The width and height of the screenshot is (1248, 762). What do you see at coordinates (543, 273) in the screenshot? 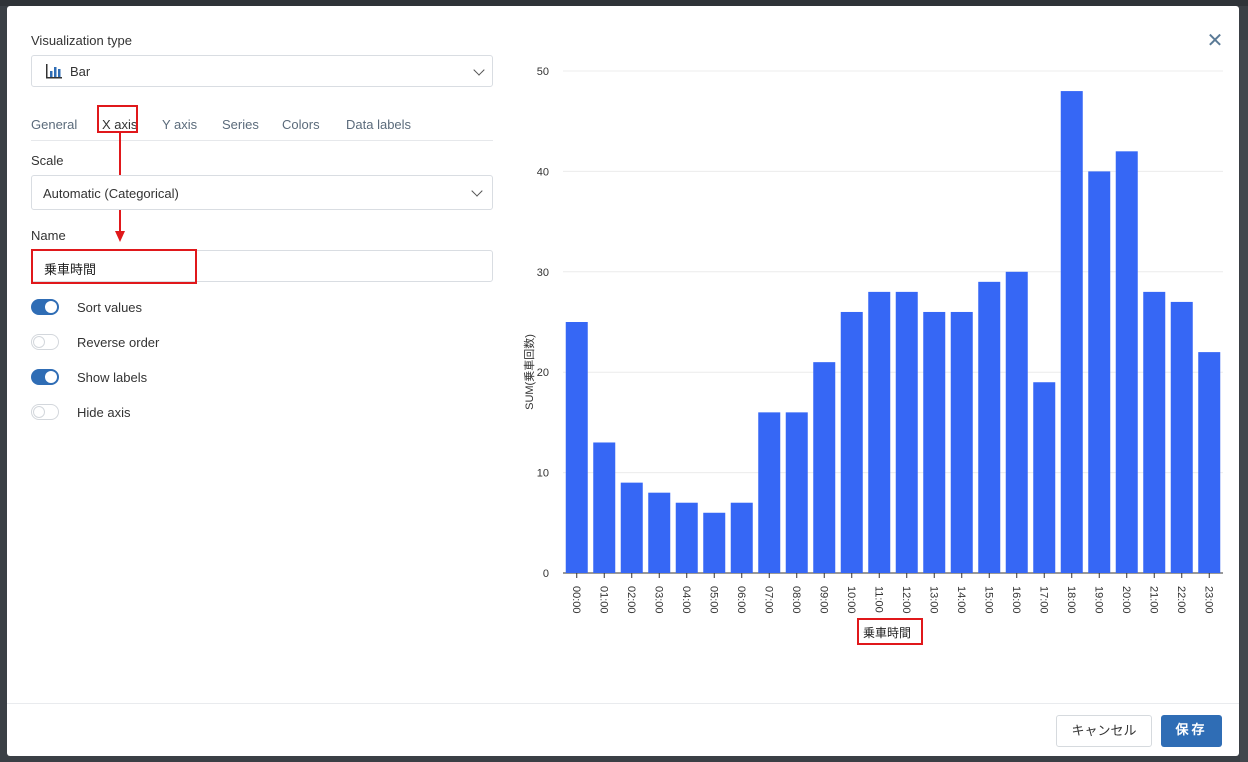
I see `y-tick-label: 30` at bounding box center [543, 273].